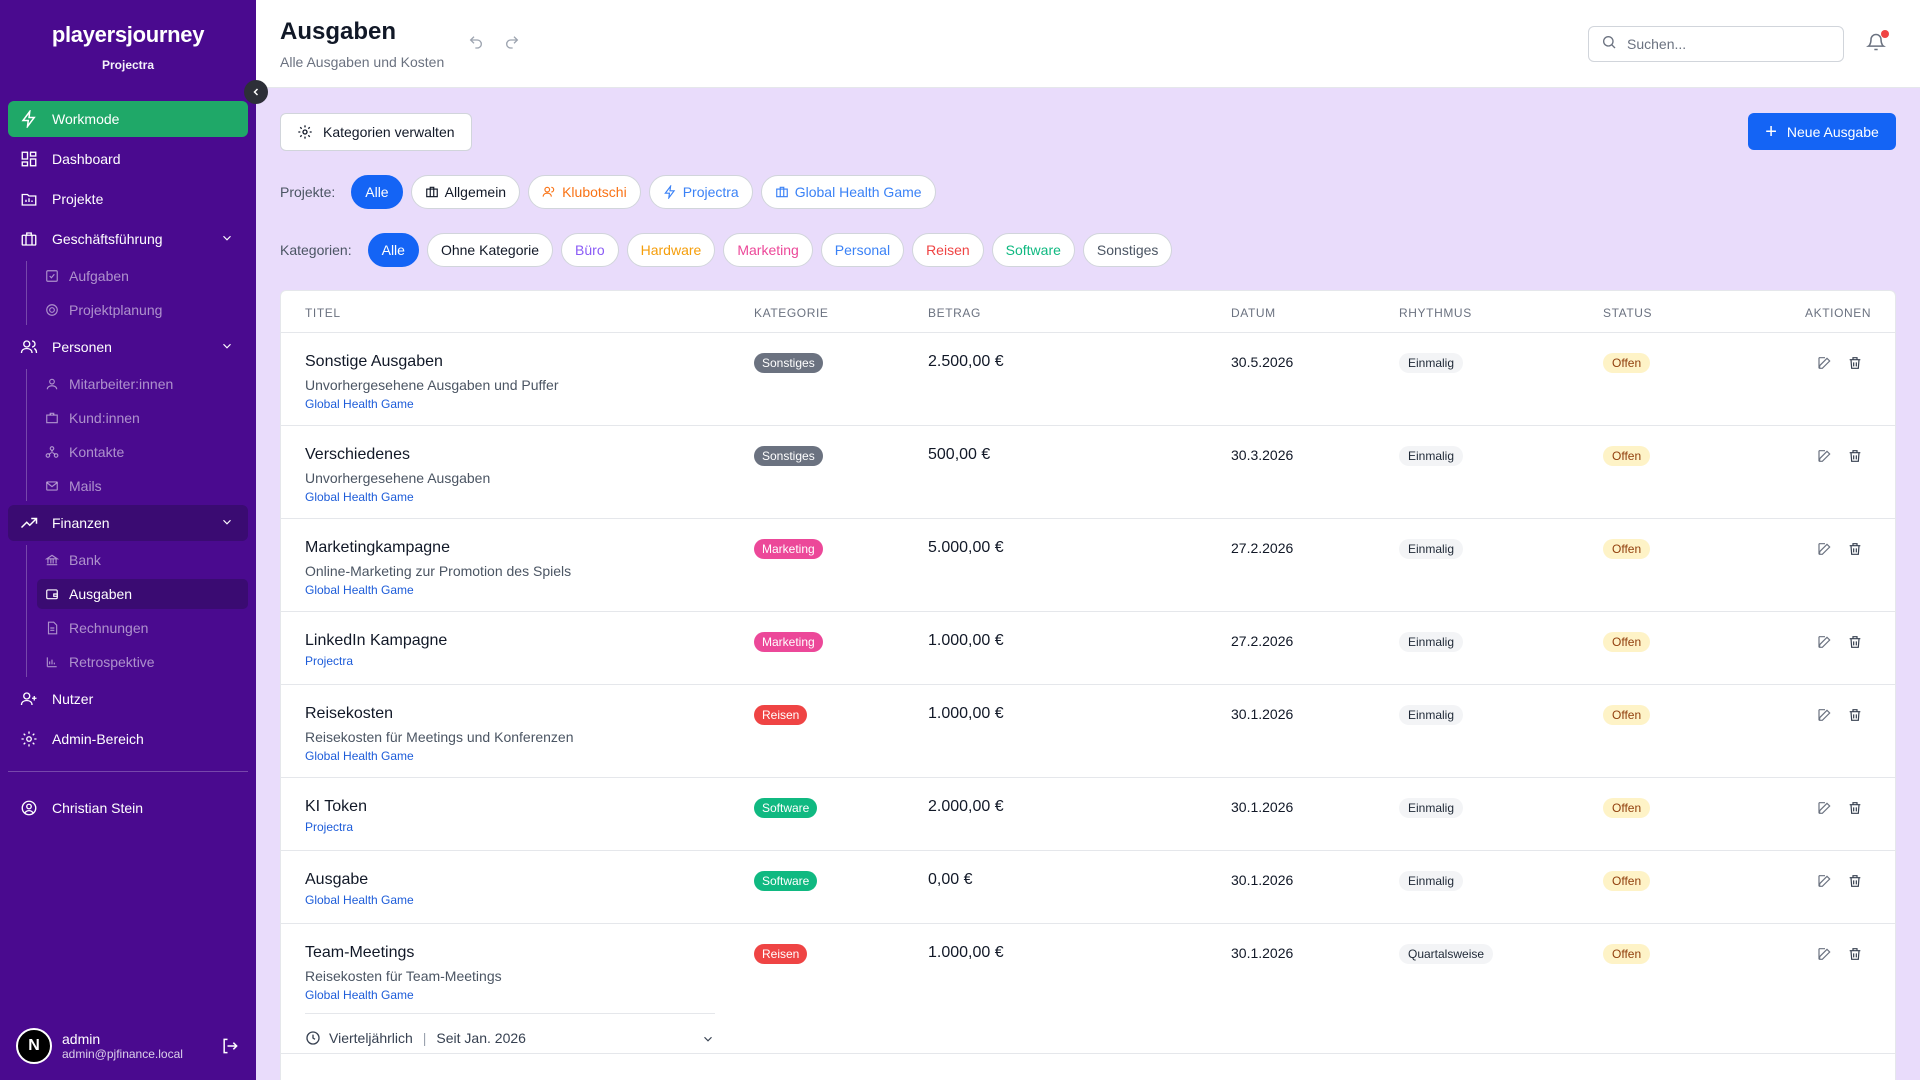 The width and height of the screenshot is (1920, 1080). What do you see at coordinates (862, 250) in the screenshot?
I see `category-filter-personal: Personal` at bounding box center [862, 250].